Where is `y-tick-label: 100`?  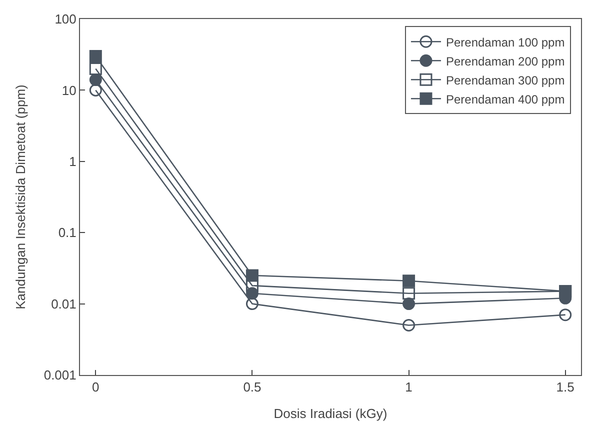
y-tick-label: 100 is located at coordinates (65, 19).